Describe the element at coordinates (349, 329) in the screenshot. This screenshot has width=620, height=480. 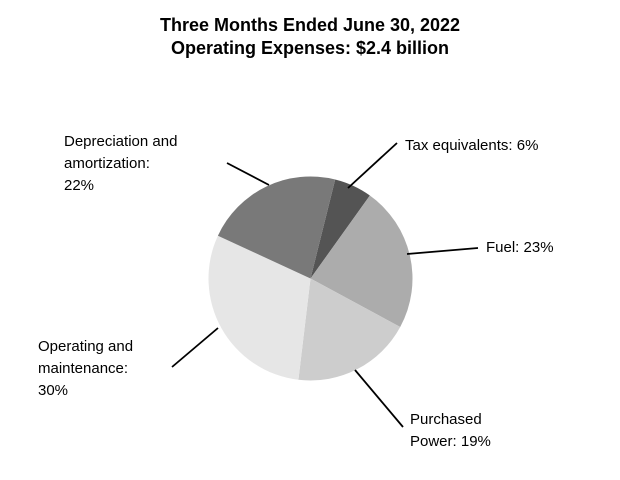
I see `pie-slice-purchased-power` at that location.